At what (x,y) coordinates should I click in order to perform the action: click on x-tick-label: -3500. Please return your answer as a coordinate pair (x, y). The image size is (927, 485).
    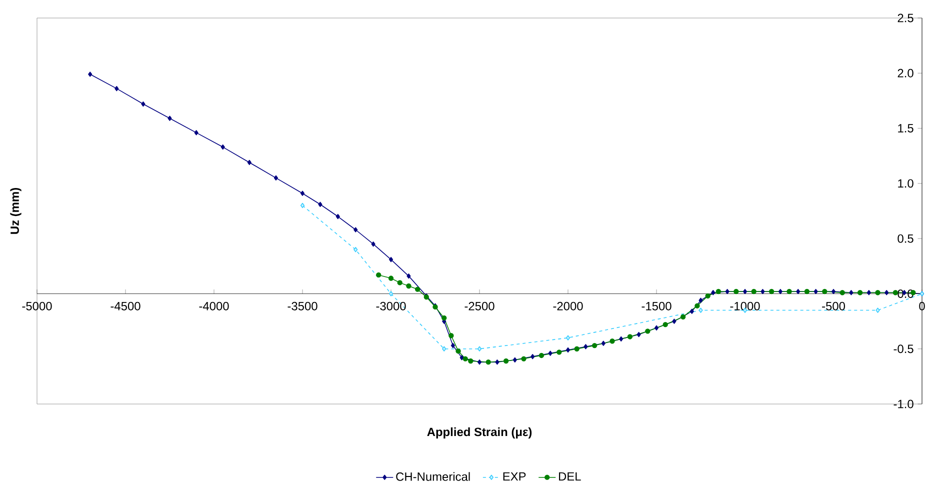
    Looking at the image, I should click on (303, 306).